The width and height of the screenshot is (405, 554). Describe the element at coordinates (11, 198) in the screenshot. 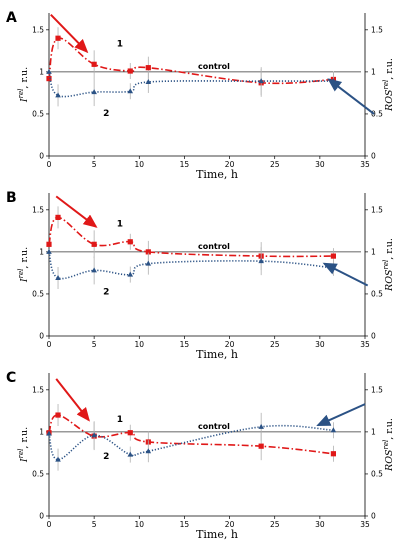

I see `panel-letter: B` at that location.